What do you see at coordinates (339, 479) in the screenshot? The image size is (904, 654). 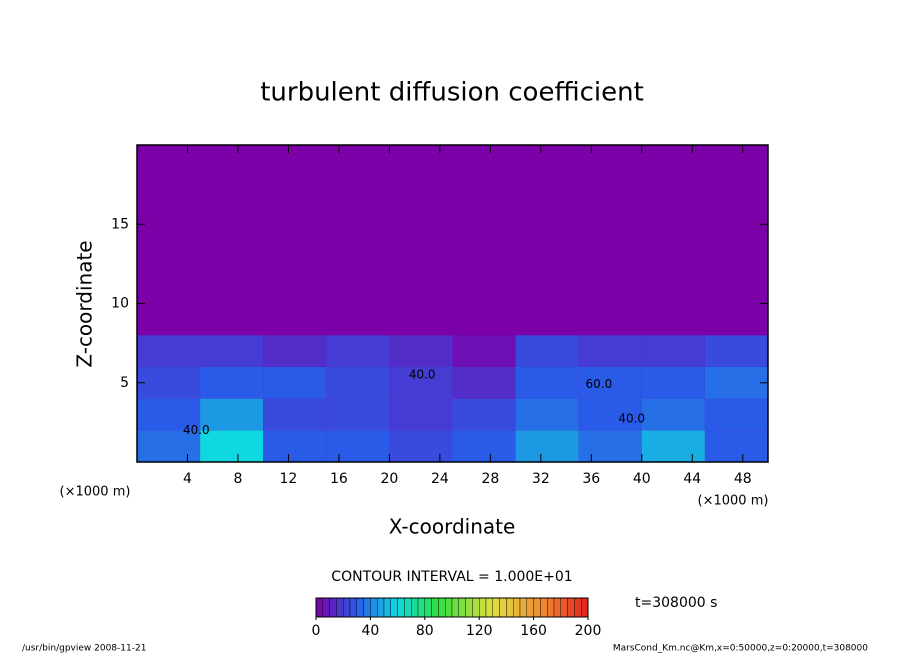 I see `x-tick-label: 16` at bounding box center [339, 479].